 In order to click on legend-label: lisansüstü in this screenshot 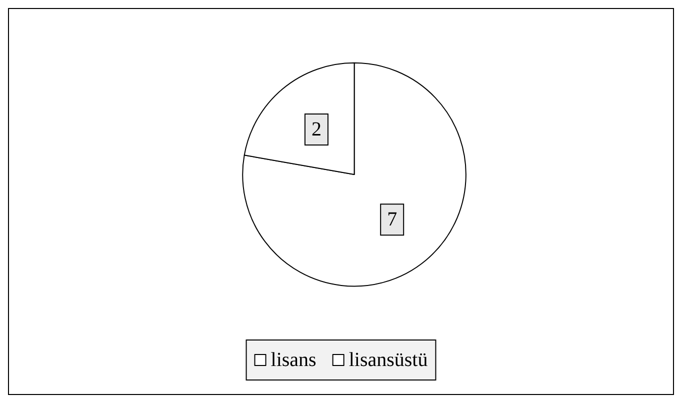, I will do `click(388, 360)`.